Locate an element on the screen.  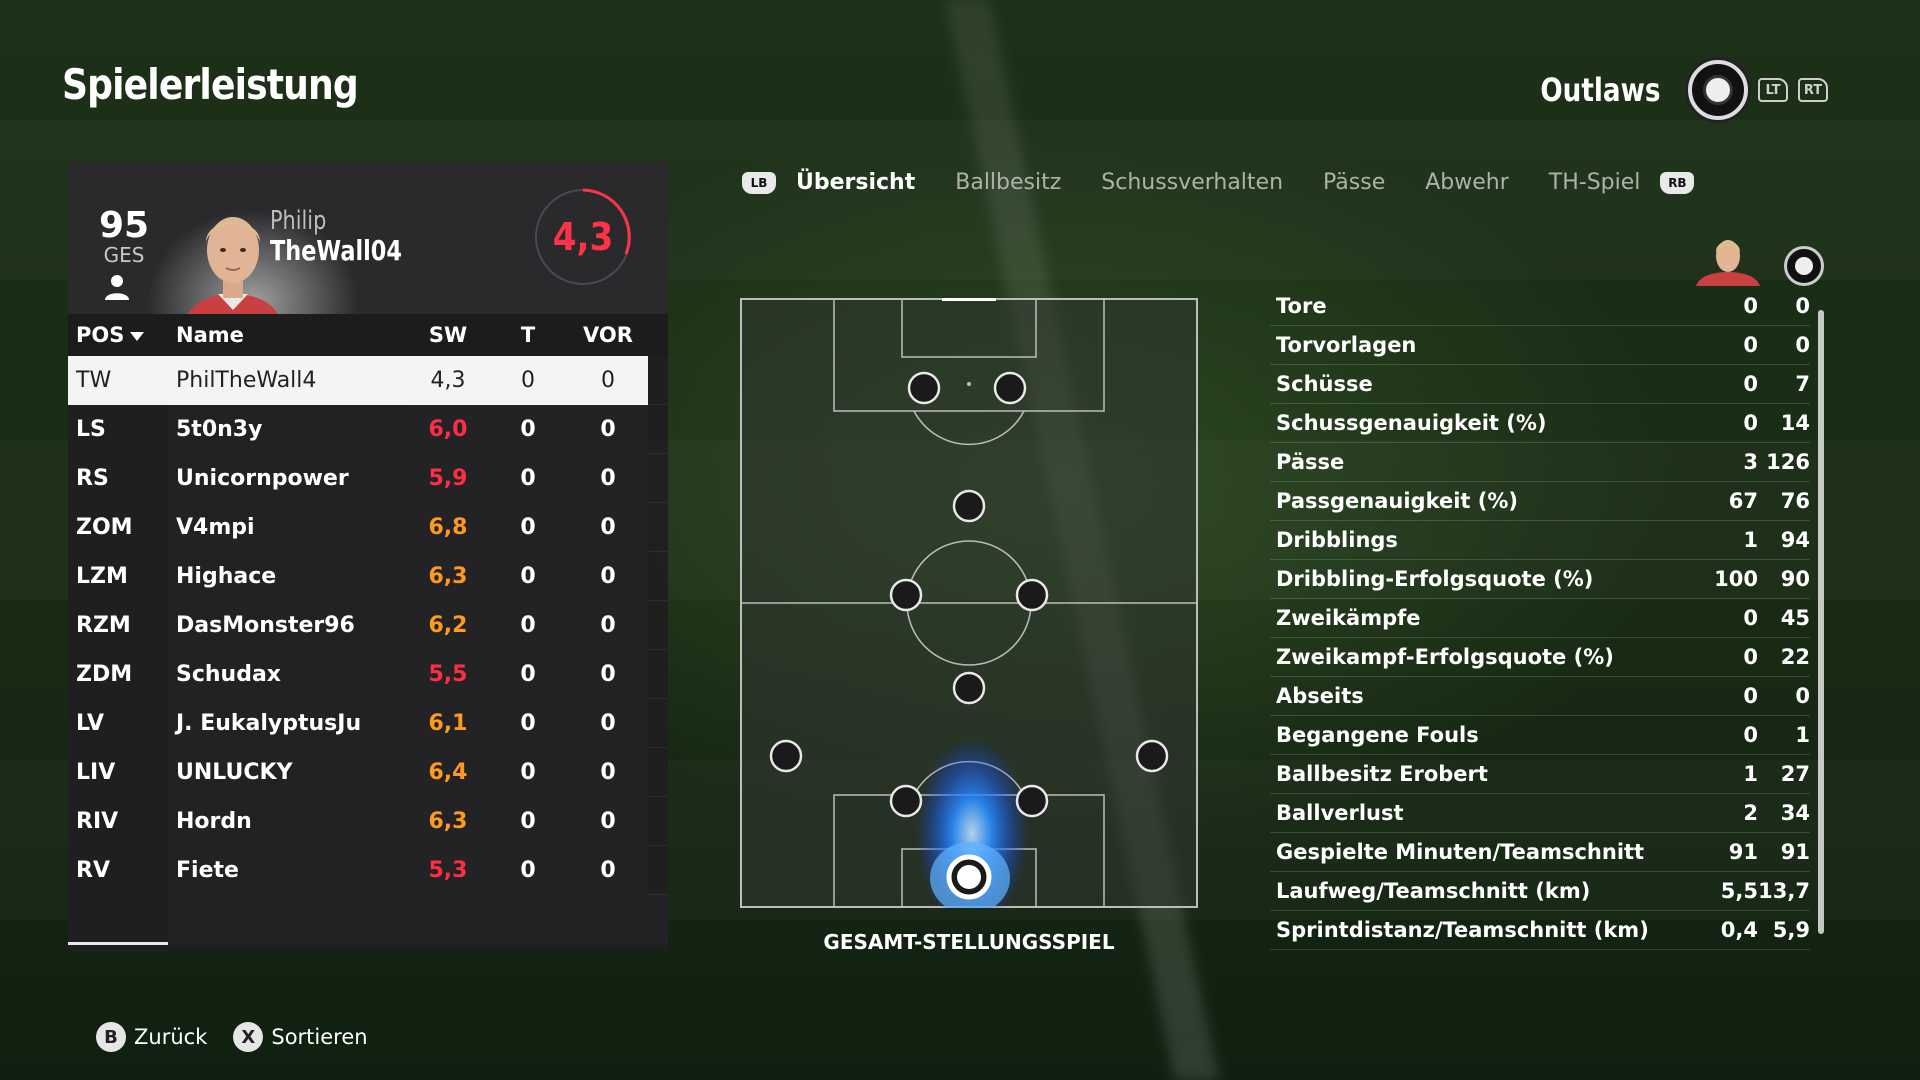
tab-th-spiel: TH-Spiel is located at coordinates (1594, 182).